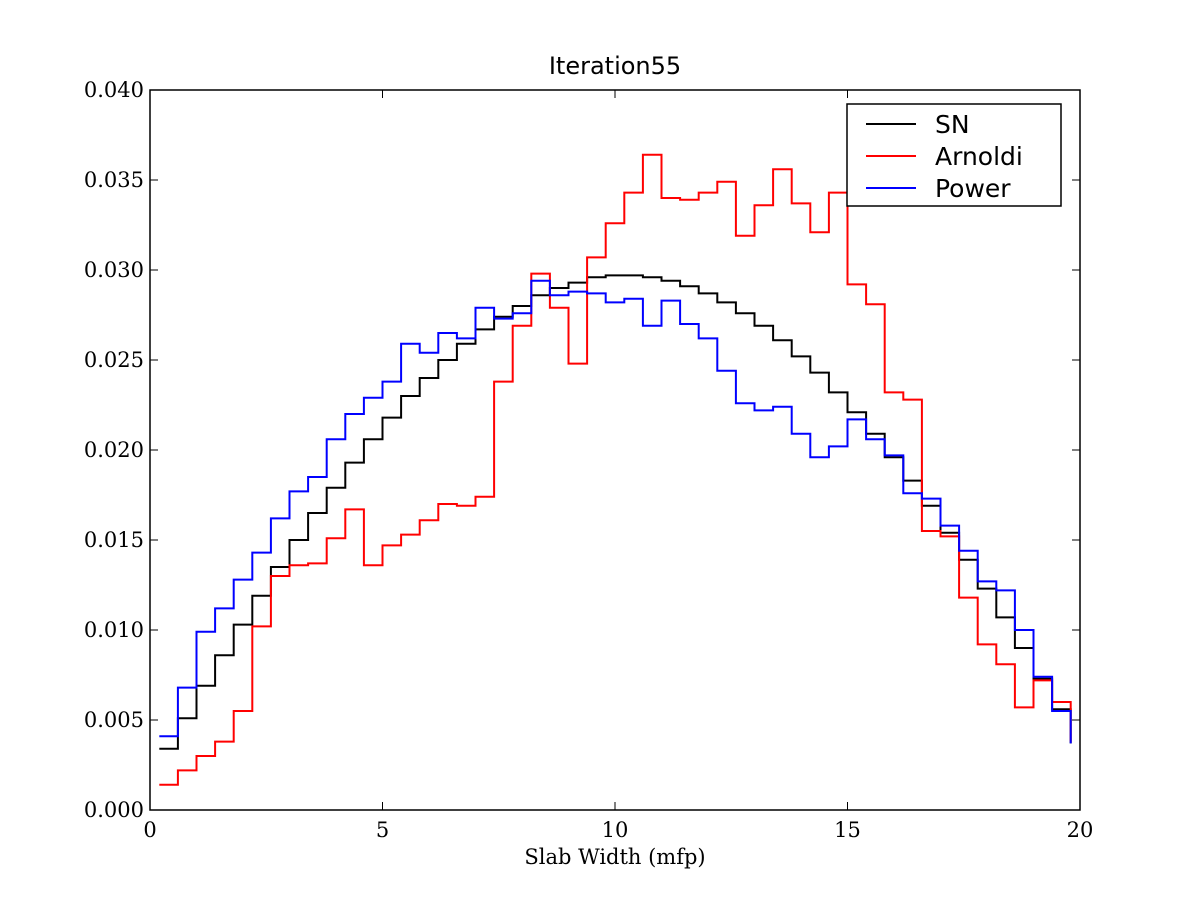  Describe the element at coordinates (1080, 830) in the screenshot. I see `x-tick-label: 20` at that location.